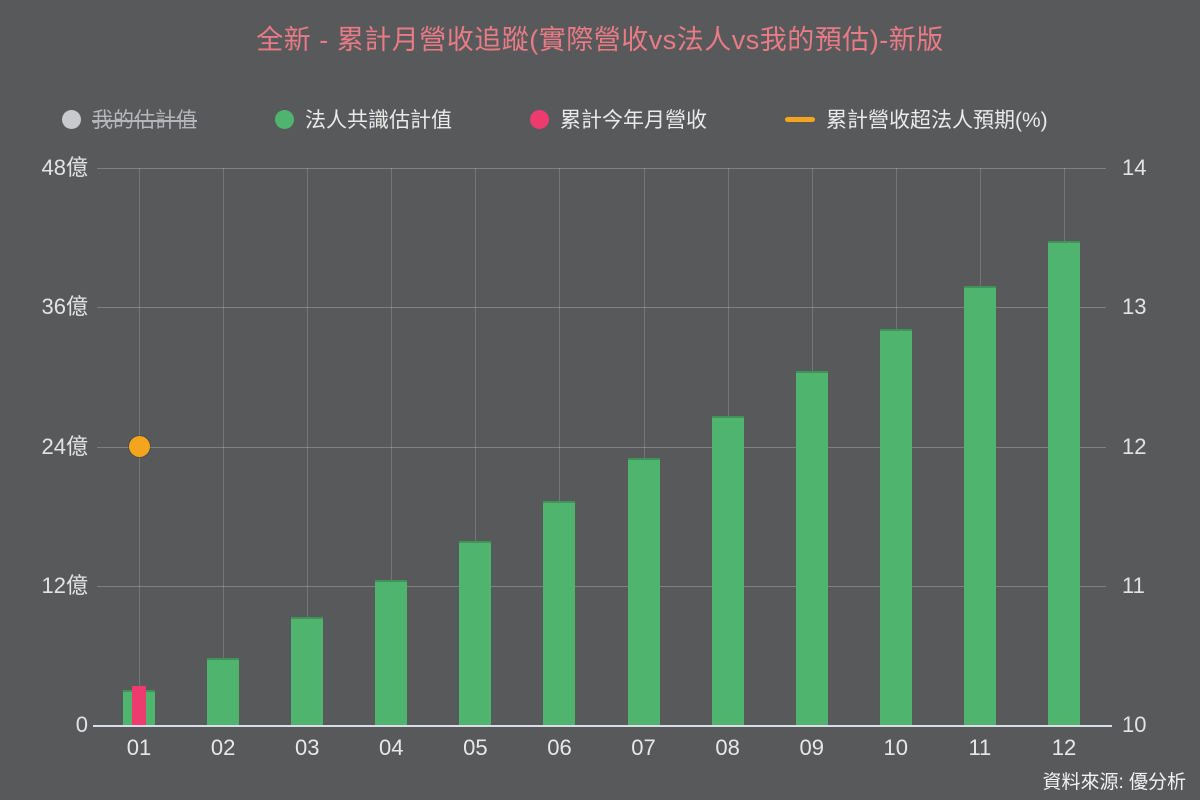 Image resolution: width=1200 pixels, height=800 pixels. I want to click on x-tick-07: 07, so click(643, 747).